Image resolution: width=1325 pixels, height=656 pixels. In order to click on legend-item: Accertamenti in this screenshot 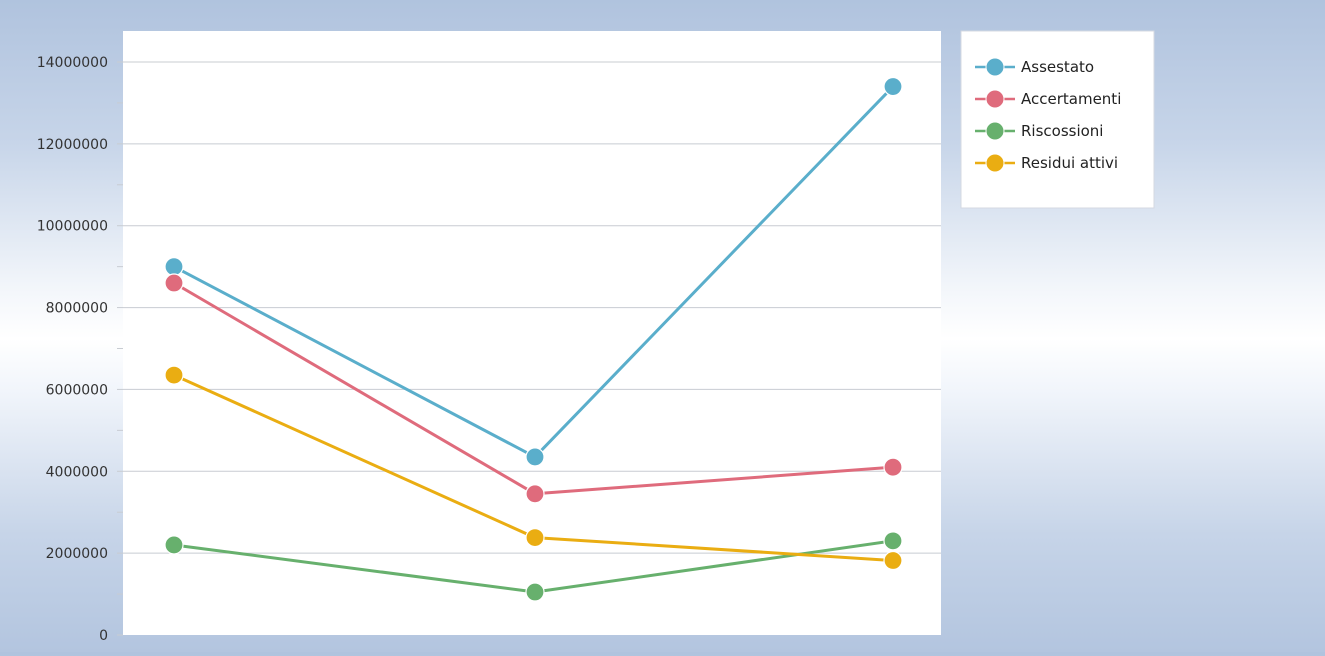, I will do `click(1048, 99)`.